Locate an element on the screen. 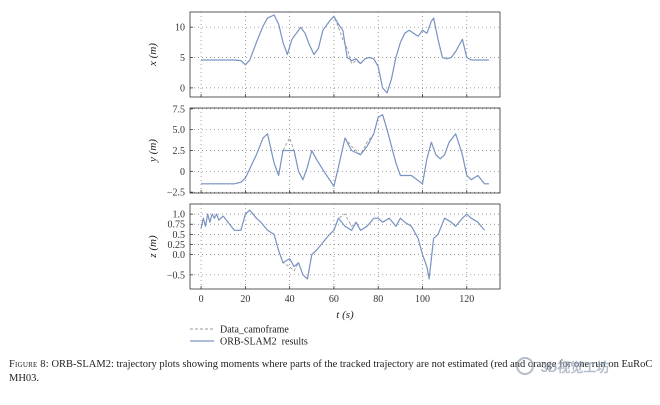 Image resolution: width=660 pixels, height=405 pixels. x-tick-label: 80 is located at coordinates (378, 299).